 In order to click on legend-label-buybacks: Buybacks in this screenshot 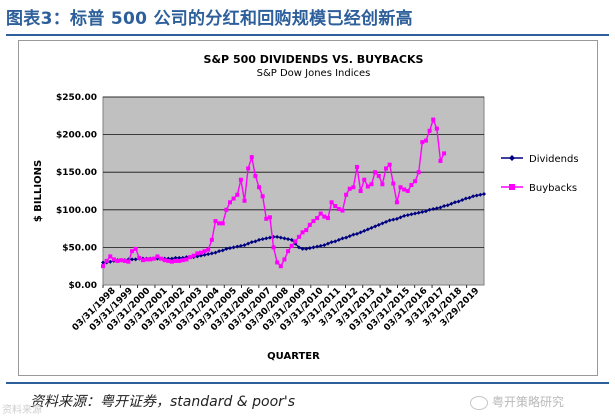, I will do `click(553, 188)`.